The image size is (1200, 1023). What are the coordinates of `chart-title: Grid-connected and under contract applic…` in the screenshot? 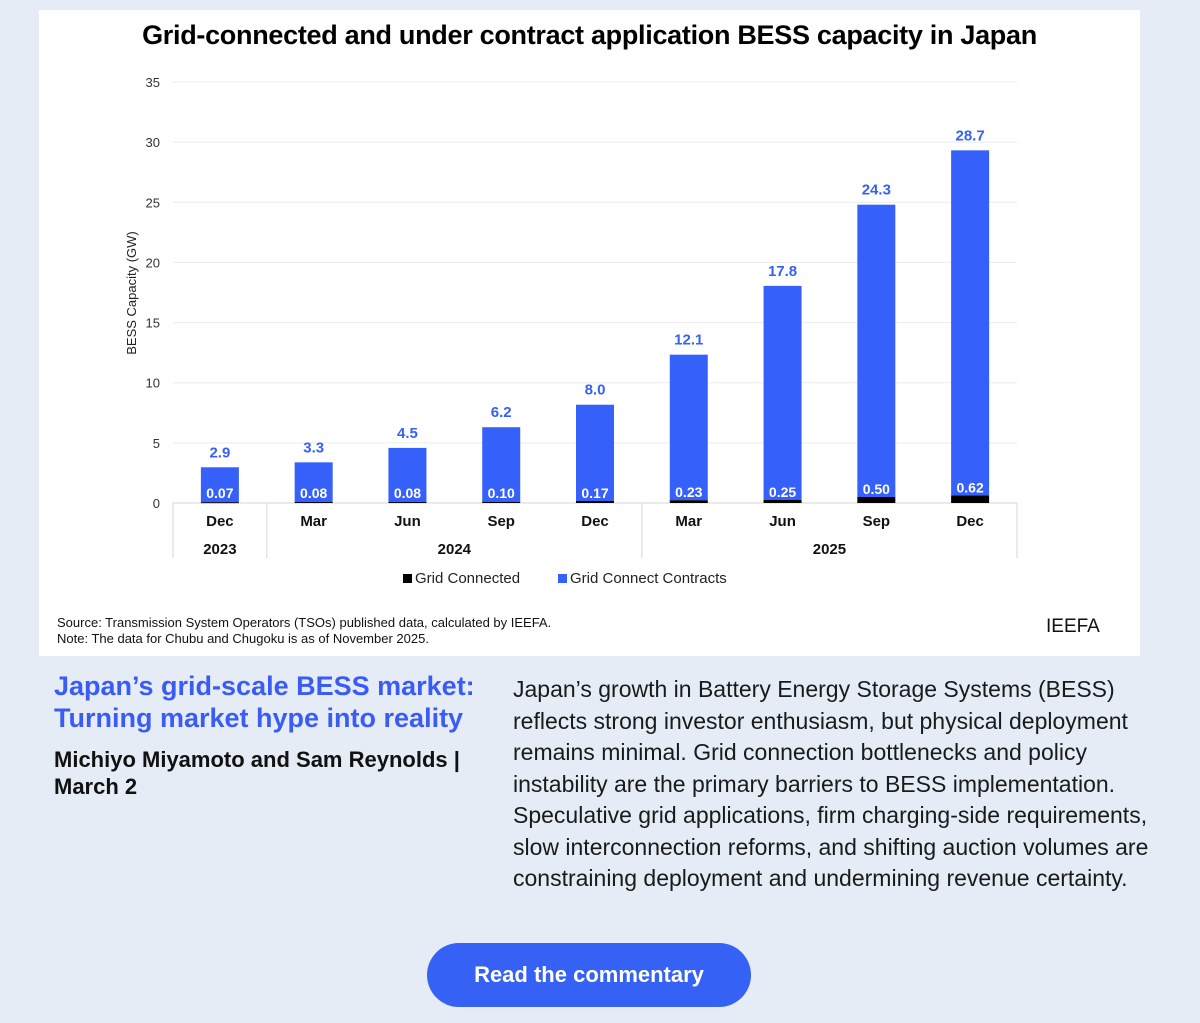 It's located at (589, 35).